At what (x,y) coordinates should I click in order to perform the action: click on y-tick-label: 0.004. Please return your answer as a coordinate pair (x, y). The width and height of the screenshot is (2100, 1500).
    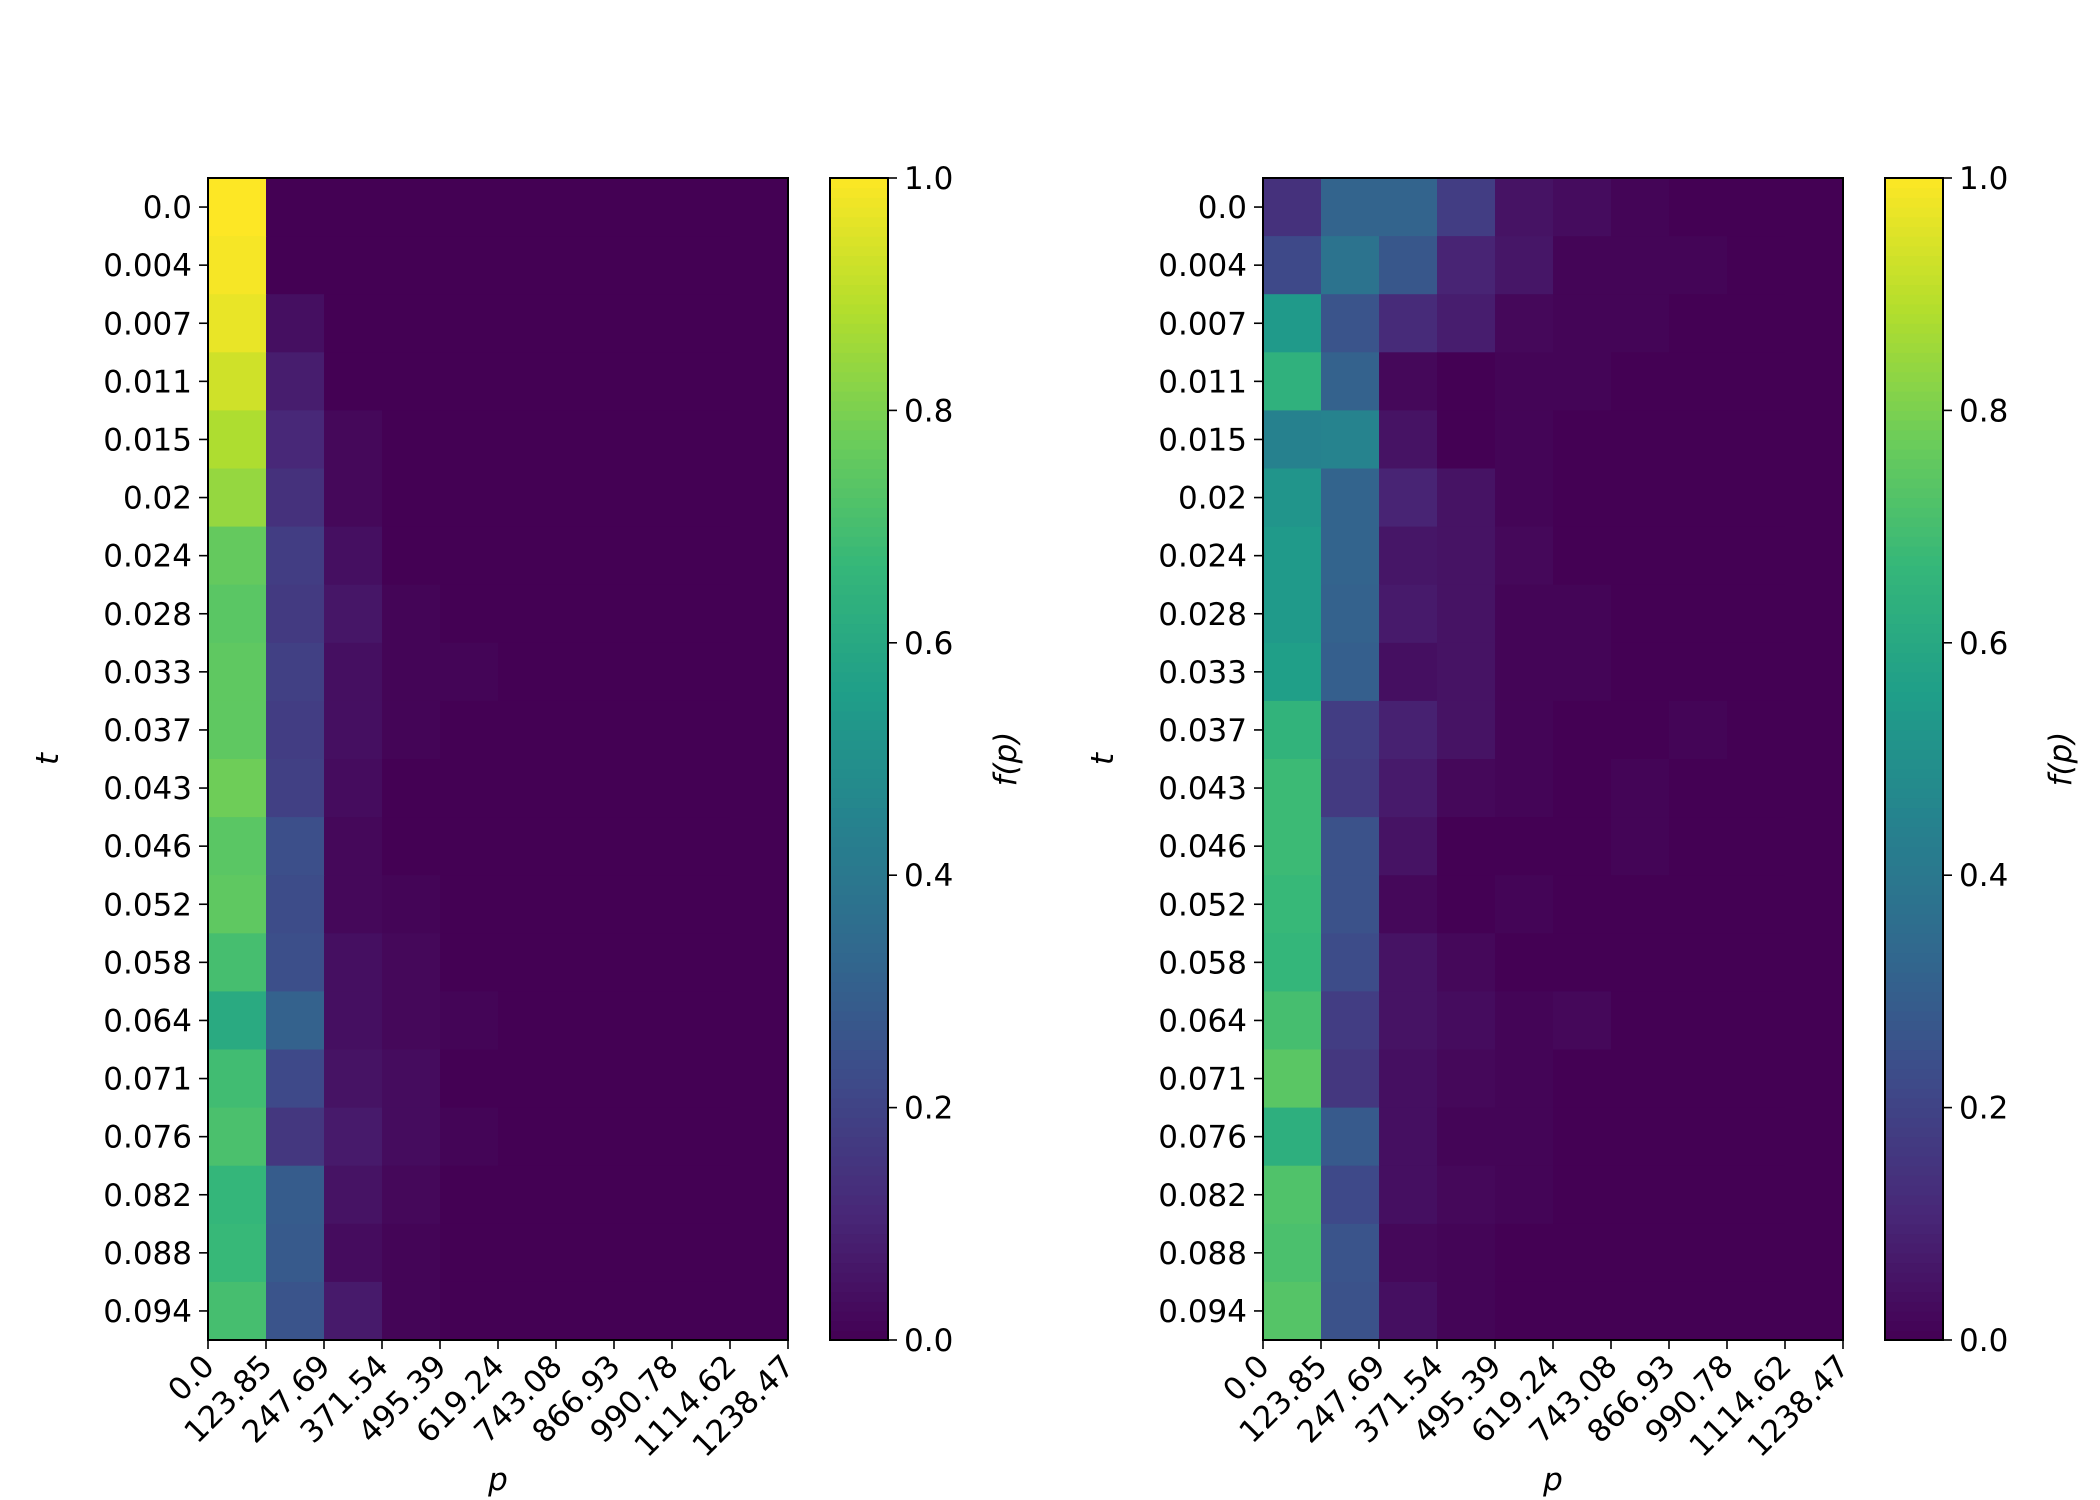
    Looking at the image, I should click on (147, 266).